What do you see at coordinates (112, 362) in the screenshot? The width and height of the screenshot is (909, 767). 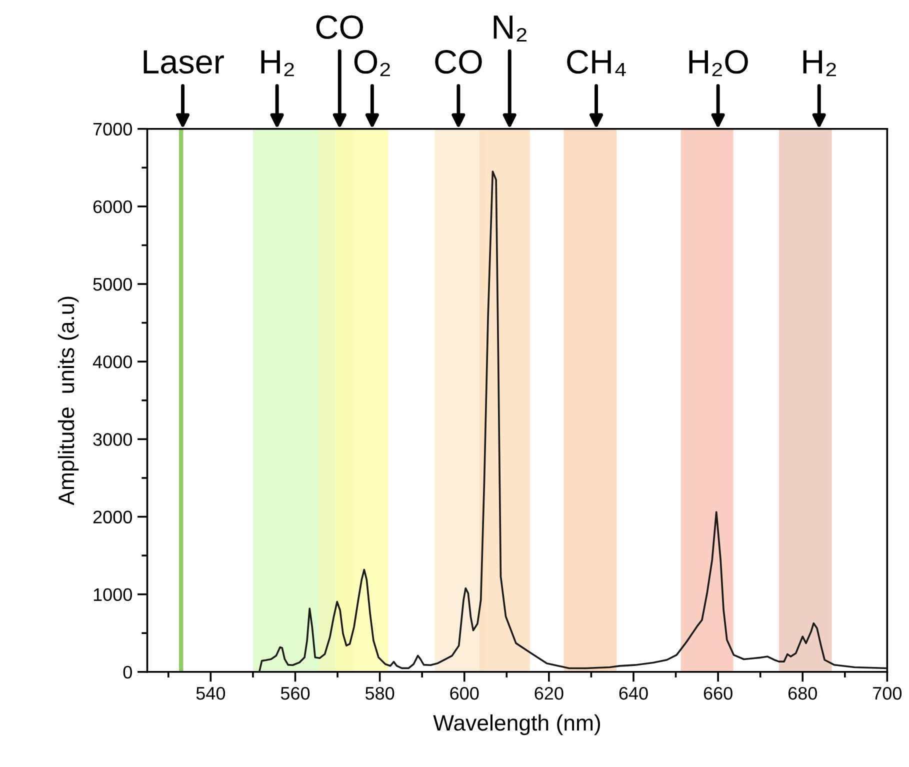 I see `y-tick-label: 4000` at bounding box center [112, 362].